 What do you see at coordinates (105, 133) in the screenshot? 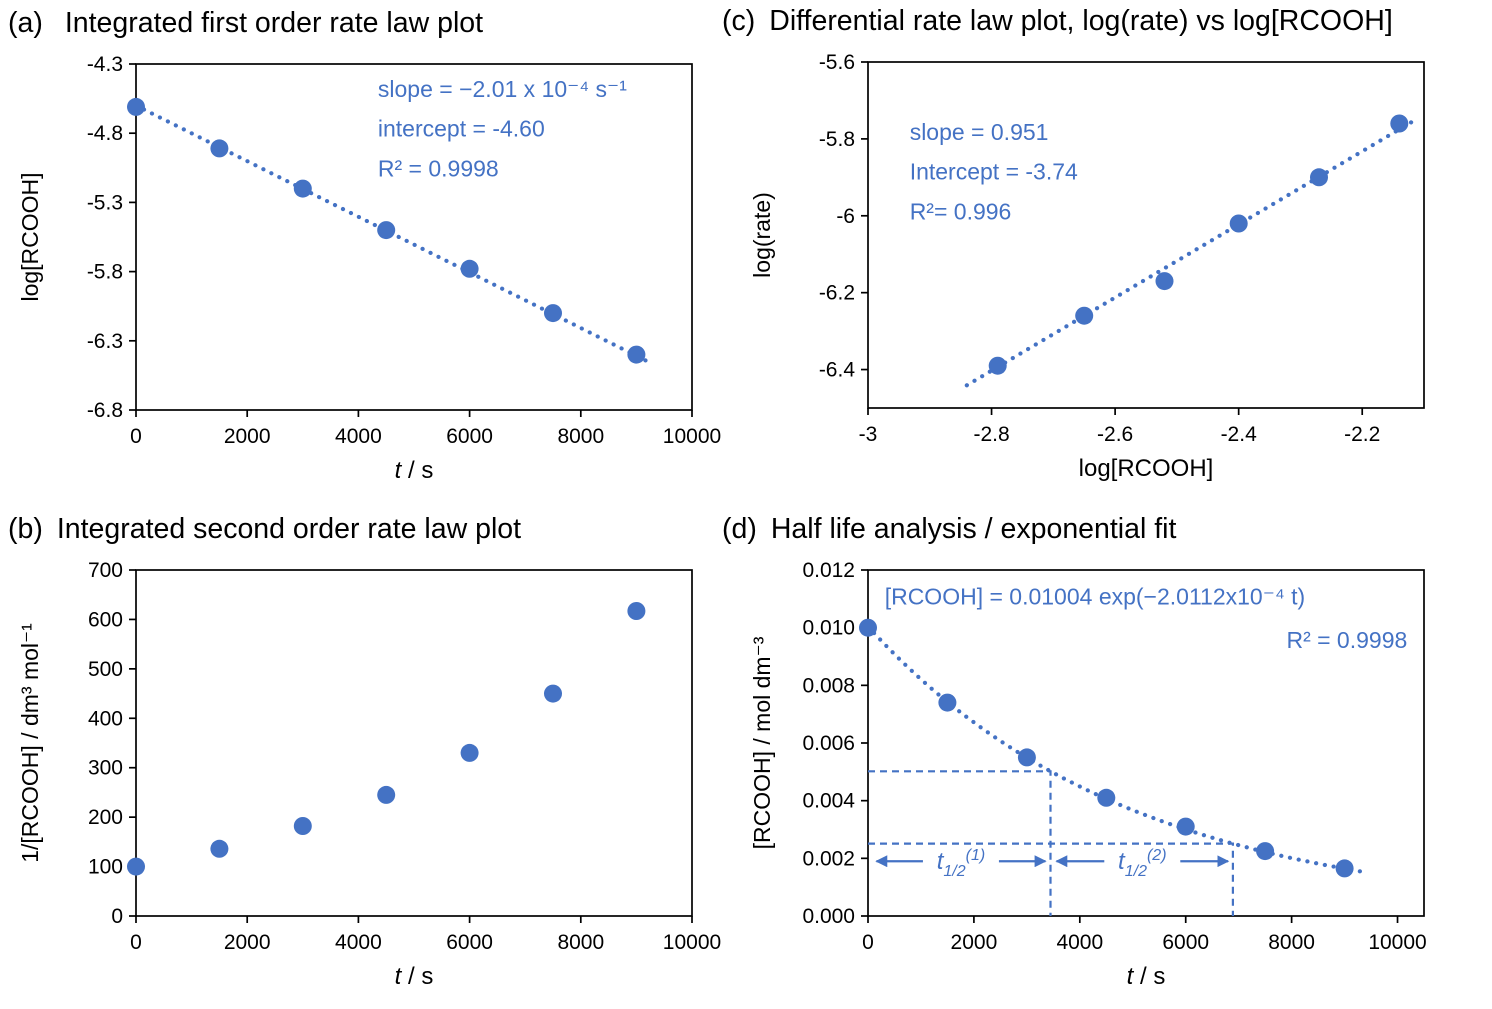
I see `y-tick-label: -4.8` at bounding box center [105, 133].